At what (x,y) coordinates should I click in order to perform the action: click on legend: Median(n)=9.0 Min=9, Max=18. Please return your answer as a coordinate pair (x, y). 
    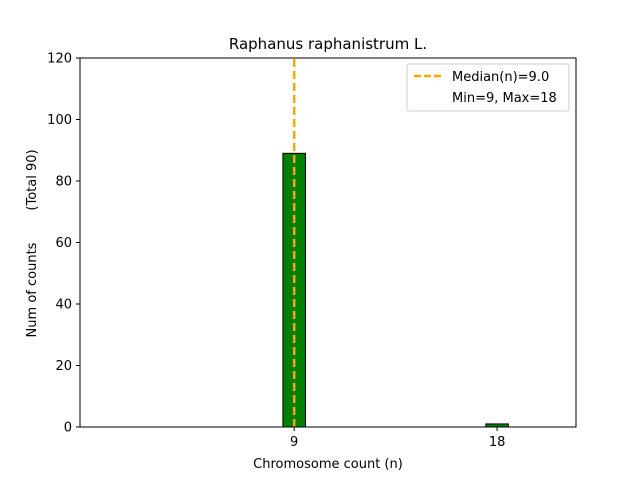
    Looking at the image, I should click on (488, 87).